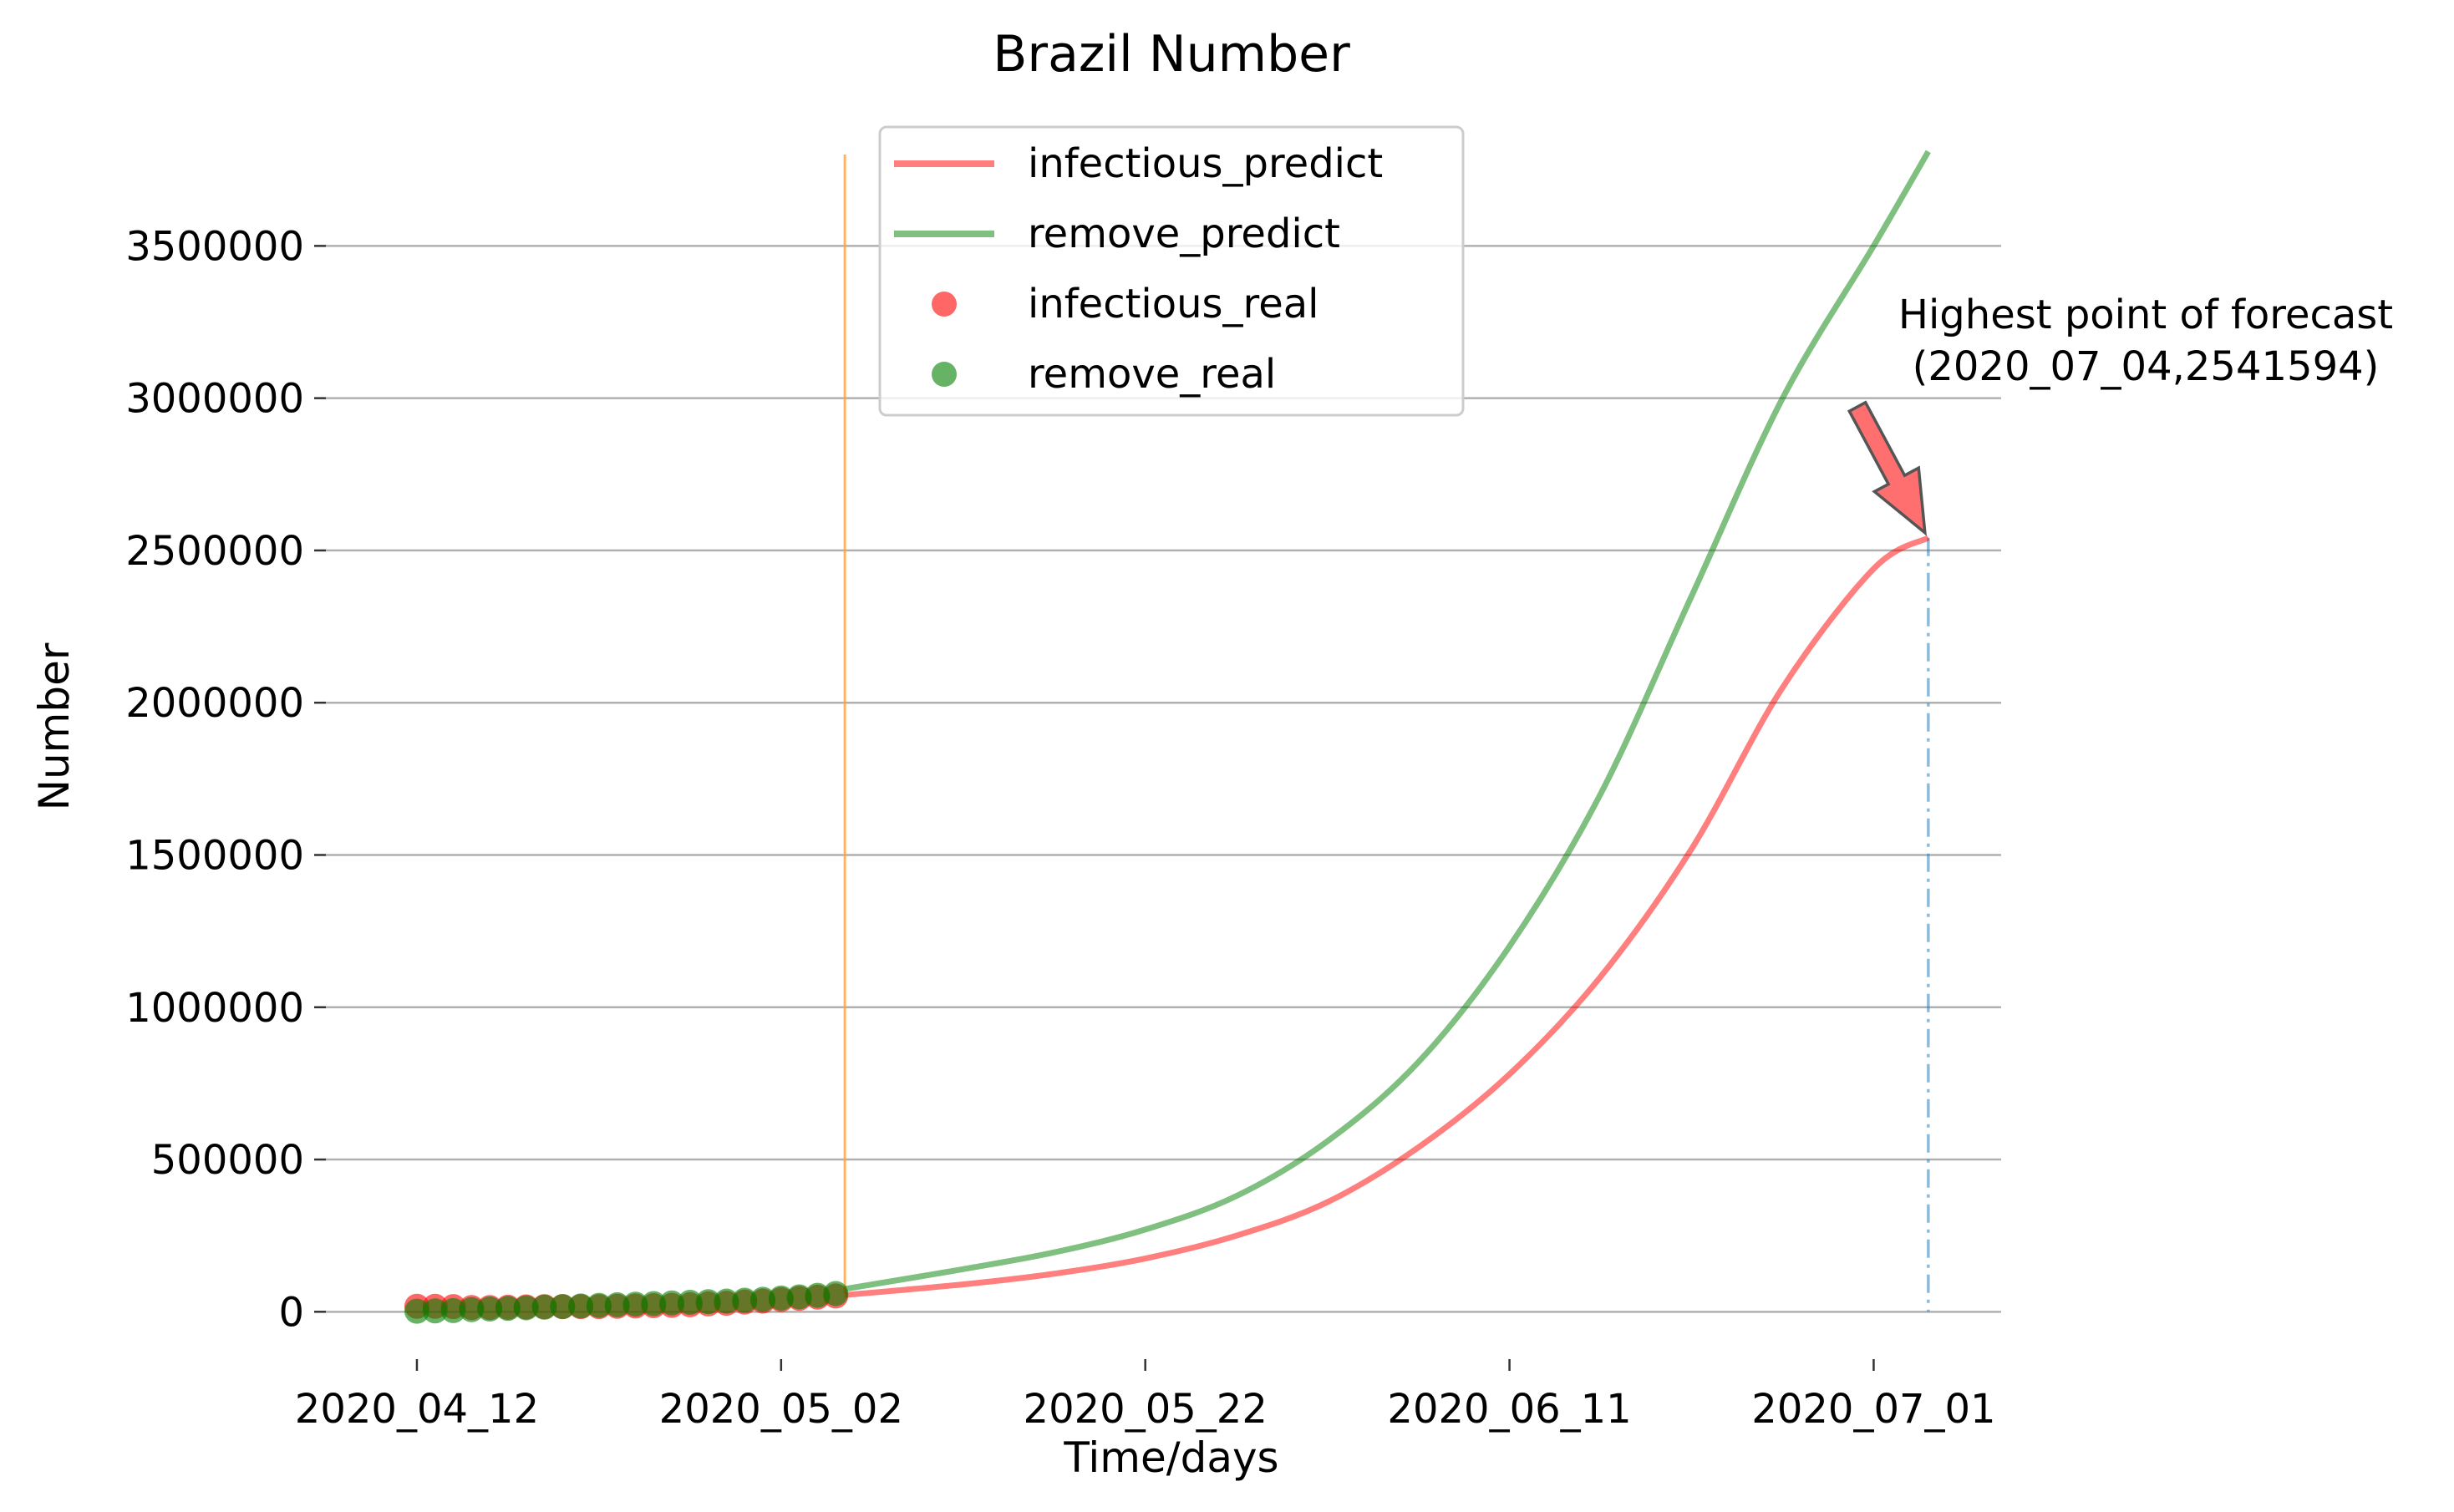 The image size is (2454, 1512). I want to click on annotation-line-2: (2020_07_04,2541594), so click(2146, 366).